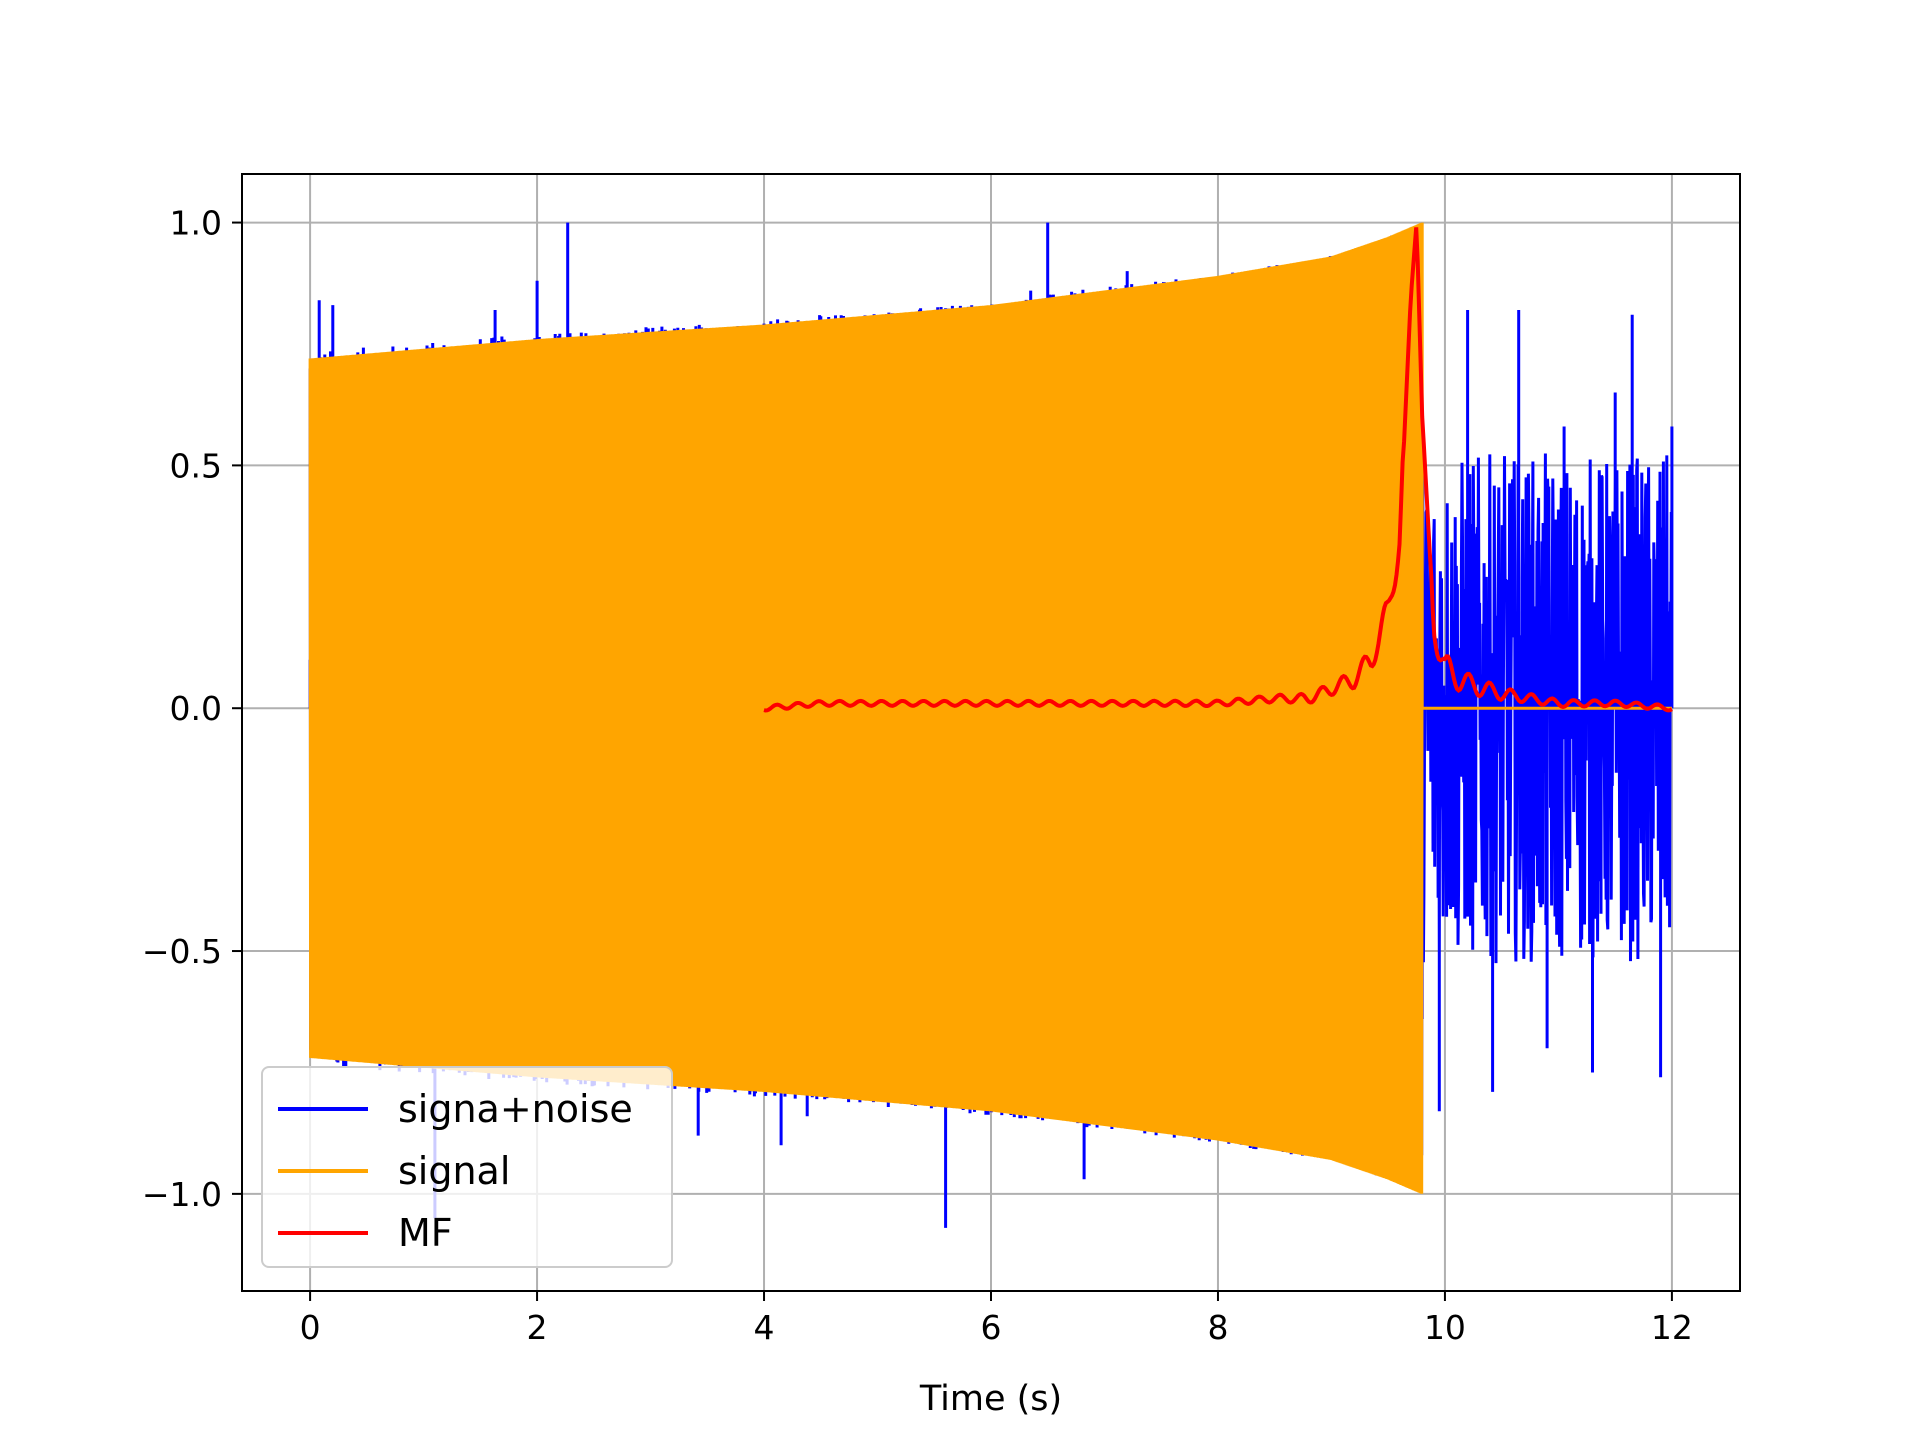 The height and width of the screenshot is (1440, 1920). What do you see at coordinates (515, 1109) in the screenshot?
I see `legend-label: signa+noise` at bounding box center [515, 1109].